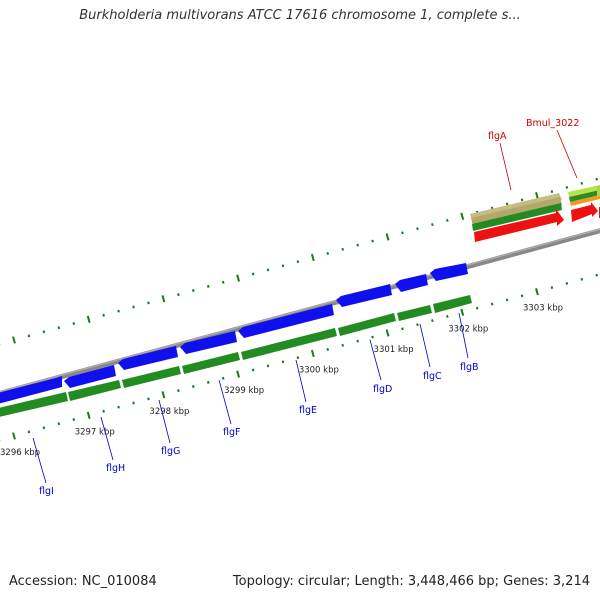 The height and width of the screenshot is (600, 600). What do you see at coordinates (34, 405) in the screenshot?
I see `gene-bar-flgI` at bounding box center [34, 405].